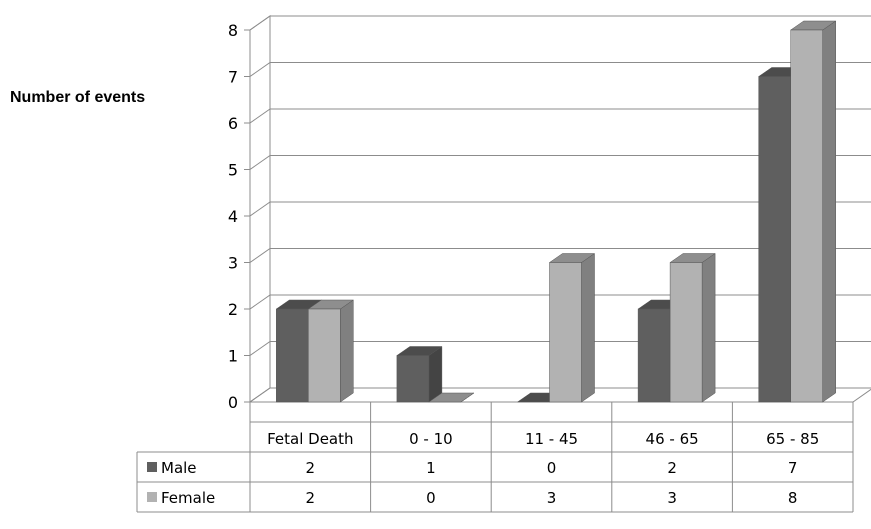 Image resolution: width=871 pixels, height=529 pixels. I want to click on y-tick-label: 4, so click(233, 216).